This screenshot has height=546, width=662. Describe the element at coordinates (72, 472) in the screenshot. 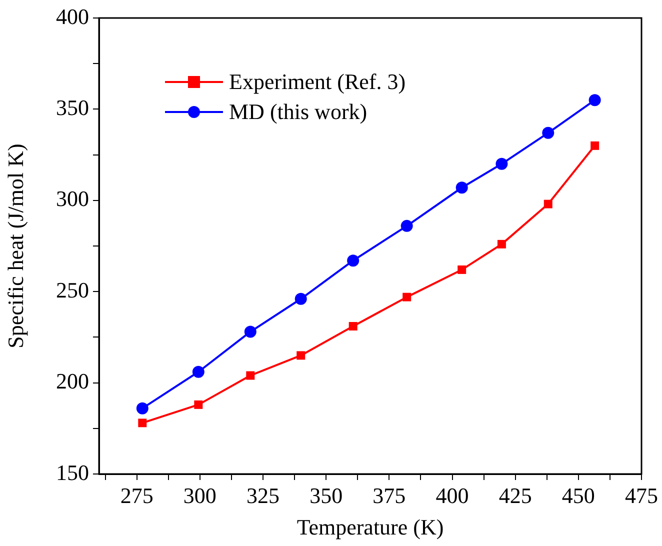

I see `y-tick-label: 150` at that location.